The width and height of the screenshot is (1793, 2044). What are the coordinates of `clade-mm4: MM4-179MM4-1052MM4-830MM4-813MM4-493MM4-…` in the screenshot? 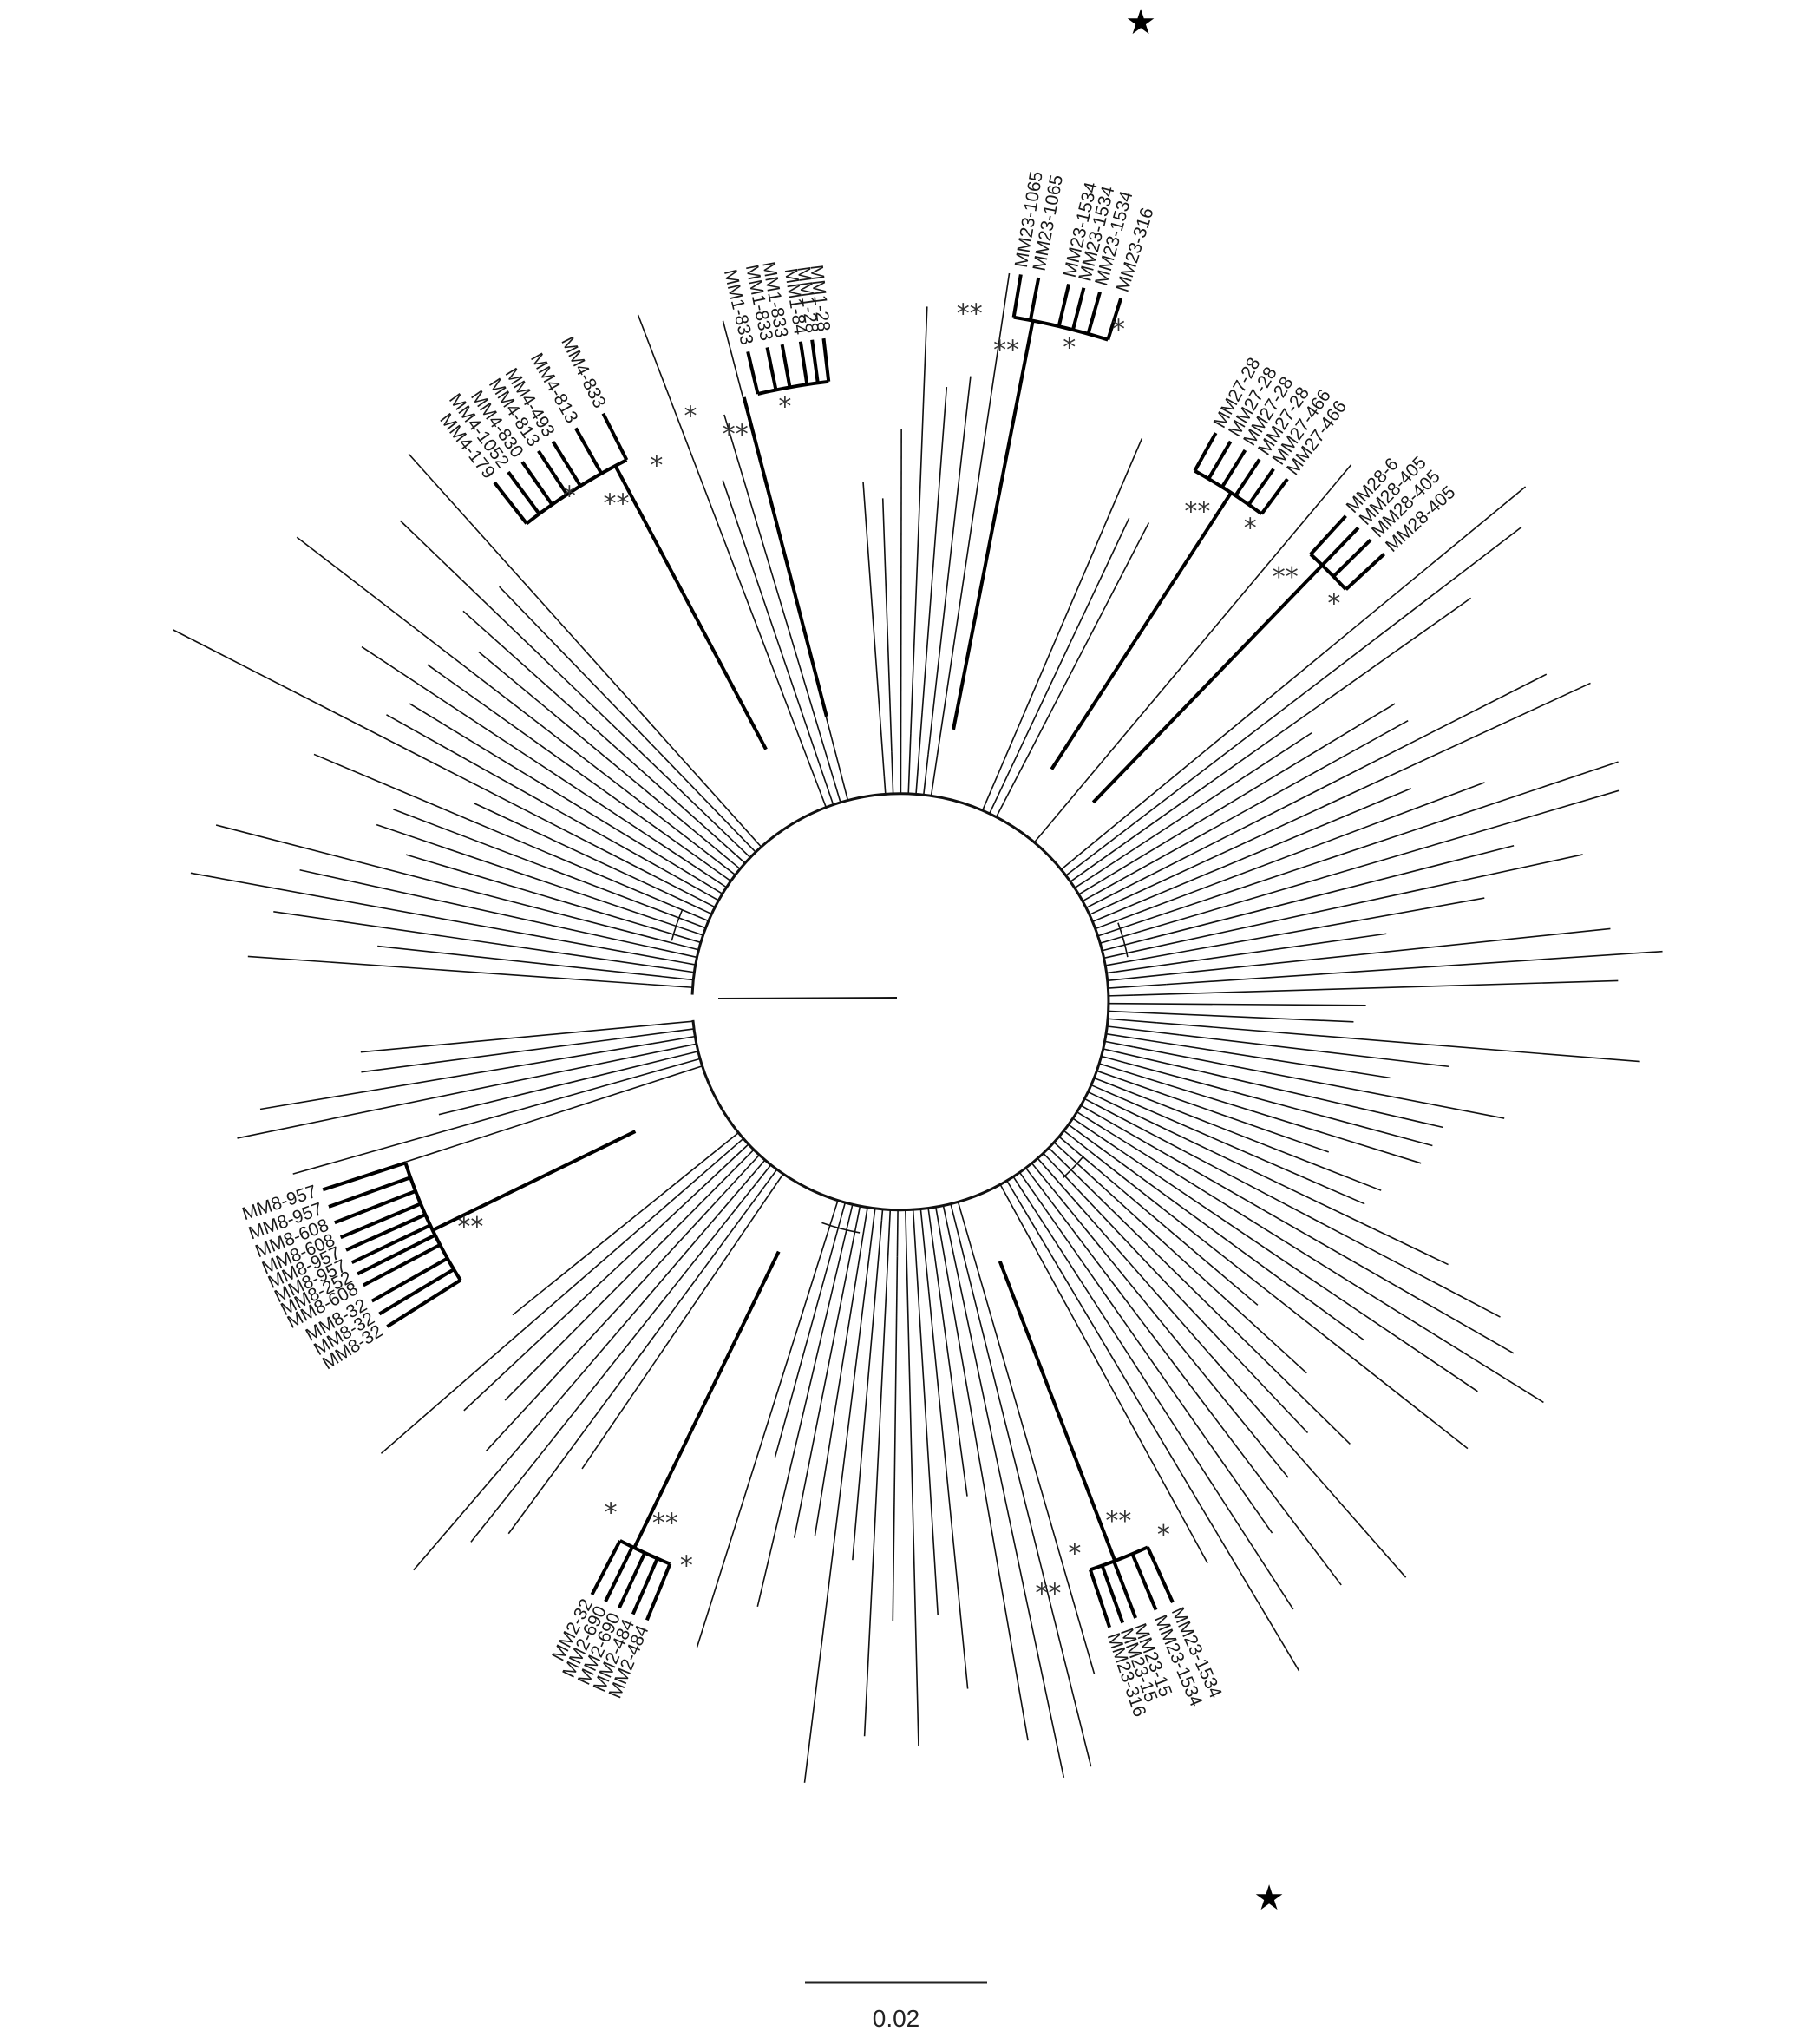 It's located at (601, 542).